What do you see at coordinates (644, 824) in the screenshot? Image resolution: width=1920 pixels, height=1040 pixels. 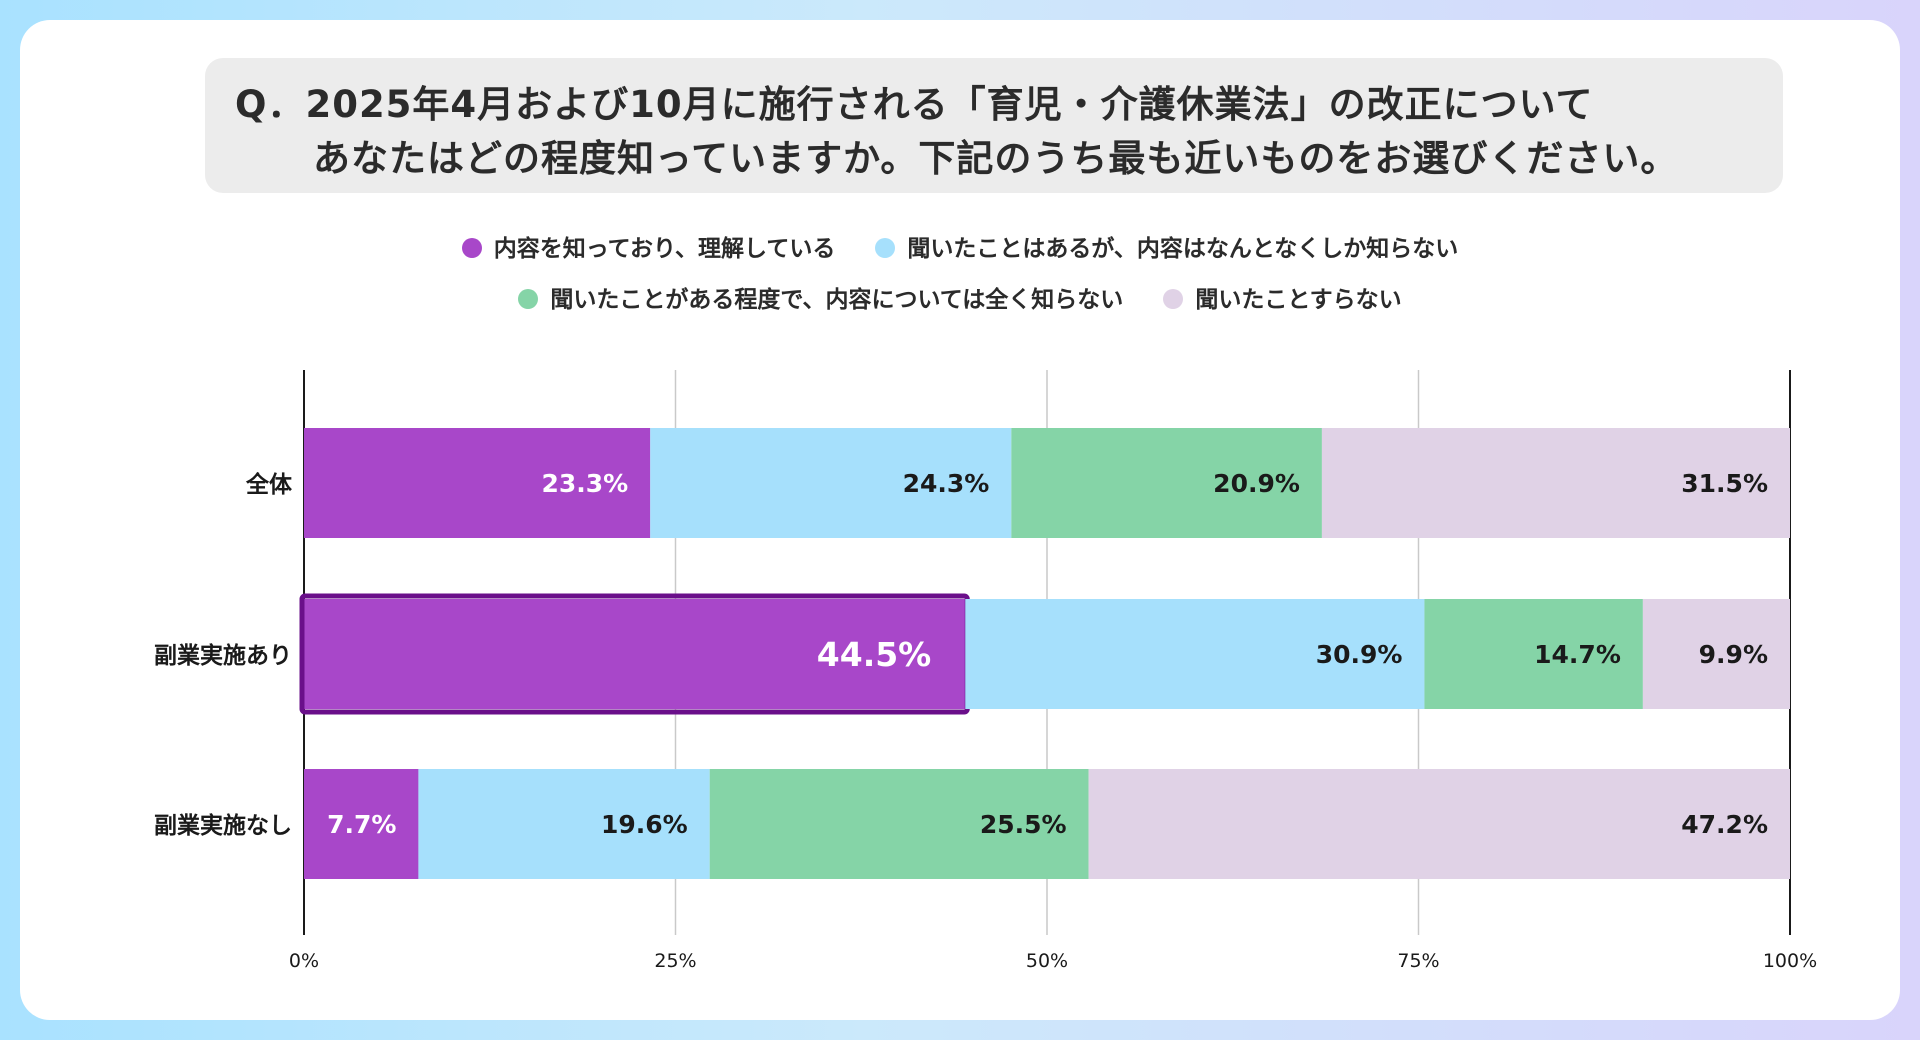 I see `data-label-side-job-no-vaguely: 19.6%` at bounding box center [644, 824].